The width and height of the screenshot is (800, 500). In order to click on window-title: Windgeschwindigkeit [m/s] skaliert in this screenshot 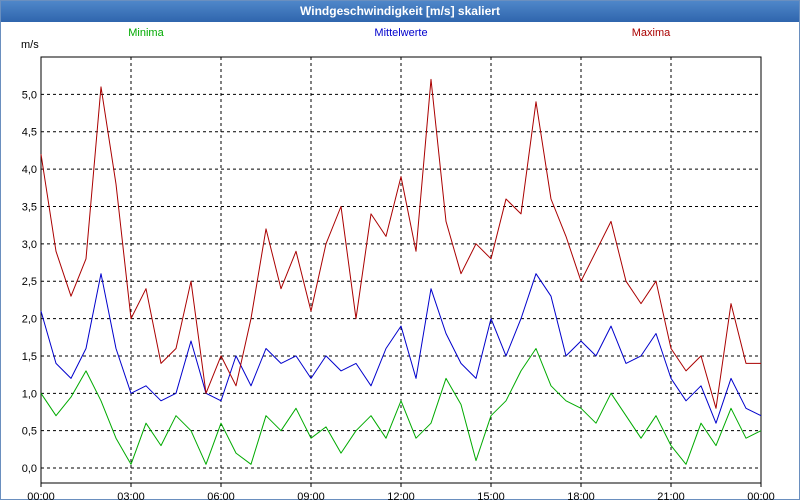, I will do `click(400, 11)`.